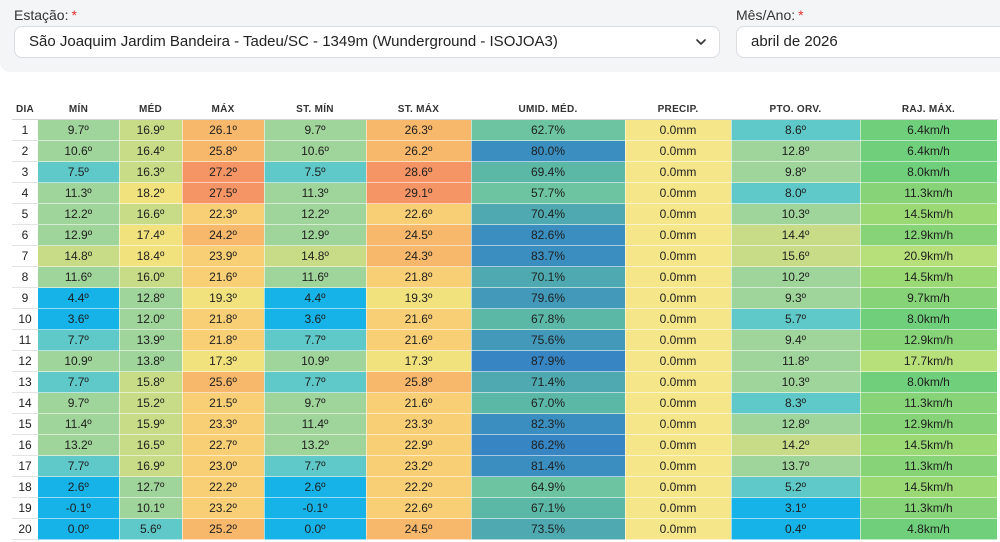 This screenshot has width=1000, height=542. Describe the element at coordinates (796, 130) in the screenshot. I see `dew-point-cell: 8.6º` at that location.